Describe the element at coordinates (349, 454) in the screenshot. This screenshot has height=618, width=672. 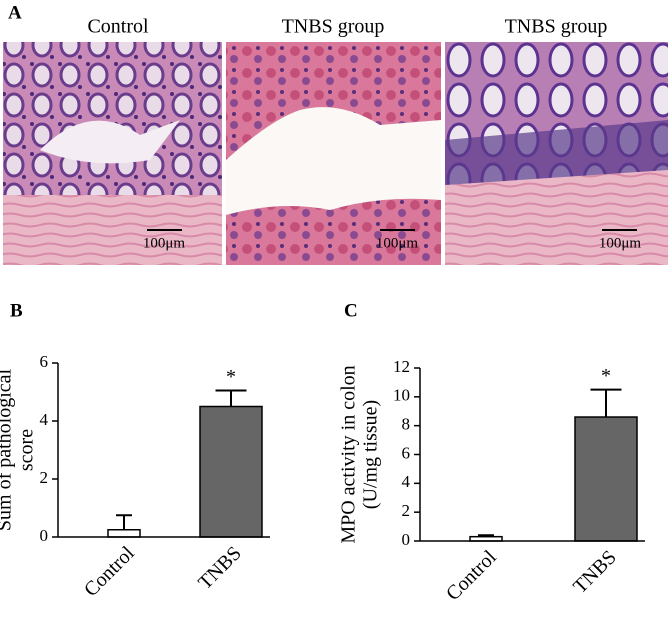
I see `y-axis-label: MPO activity in colon` at that location.